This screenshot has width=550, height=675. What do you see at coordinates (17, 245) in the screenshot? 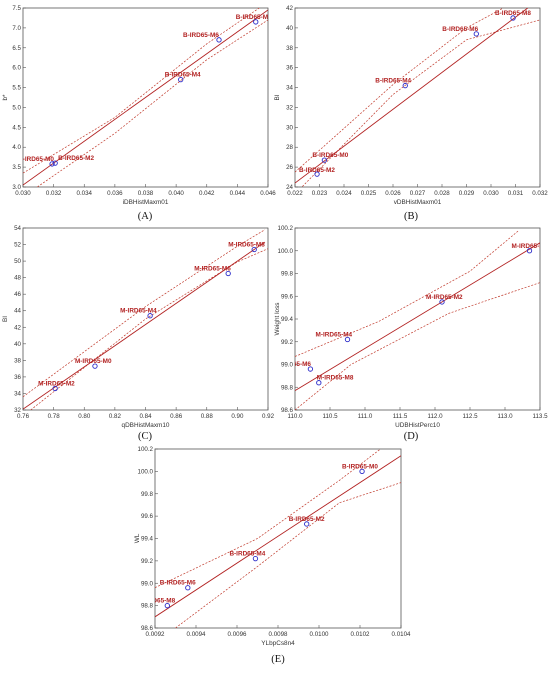
I see `y-tick-label: 52` at bounding box center [17, 245].